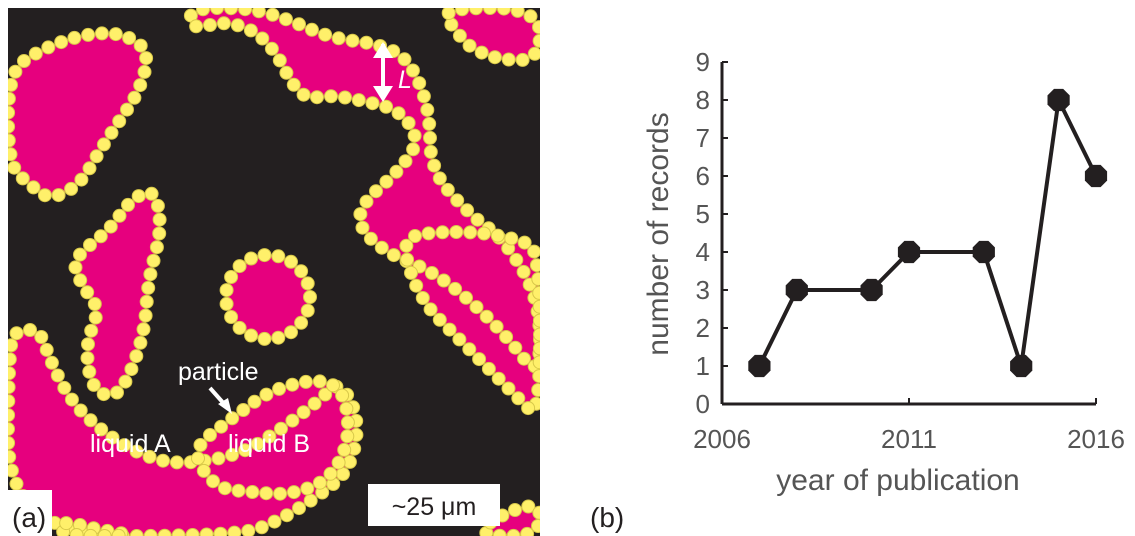 The height and width of the screenshot is (536, 1135). What do you see at coordinates (703, 328) in the screenshot?
I see `y-tick-label: 2` at bounding box center [703, 328].